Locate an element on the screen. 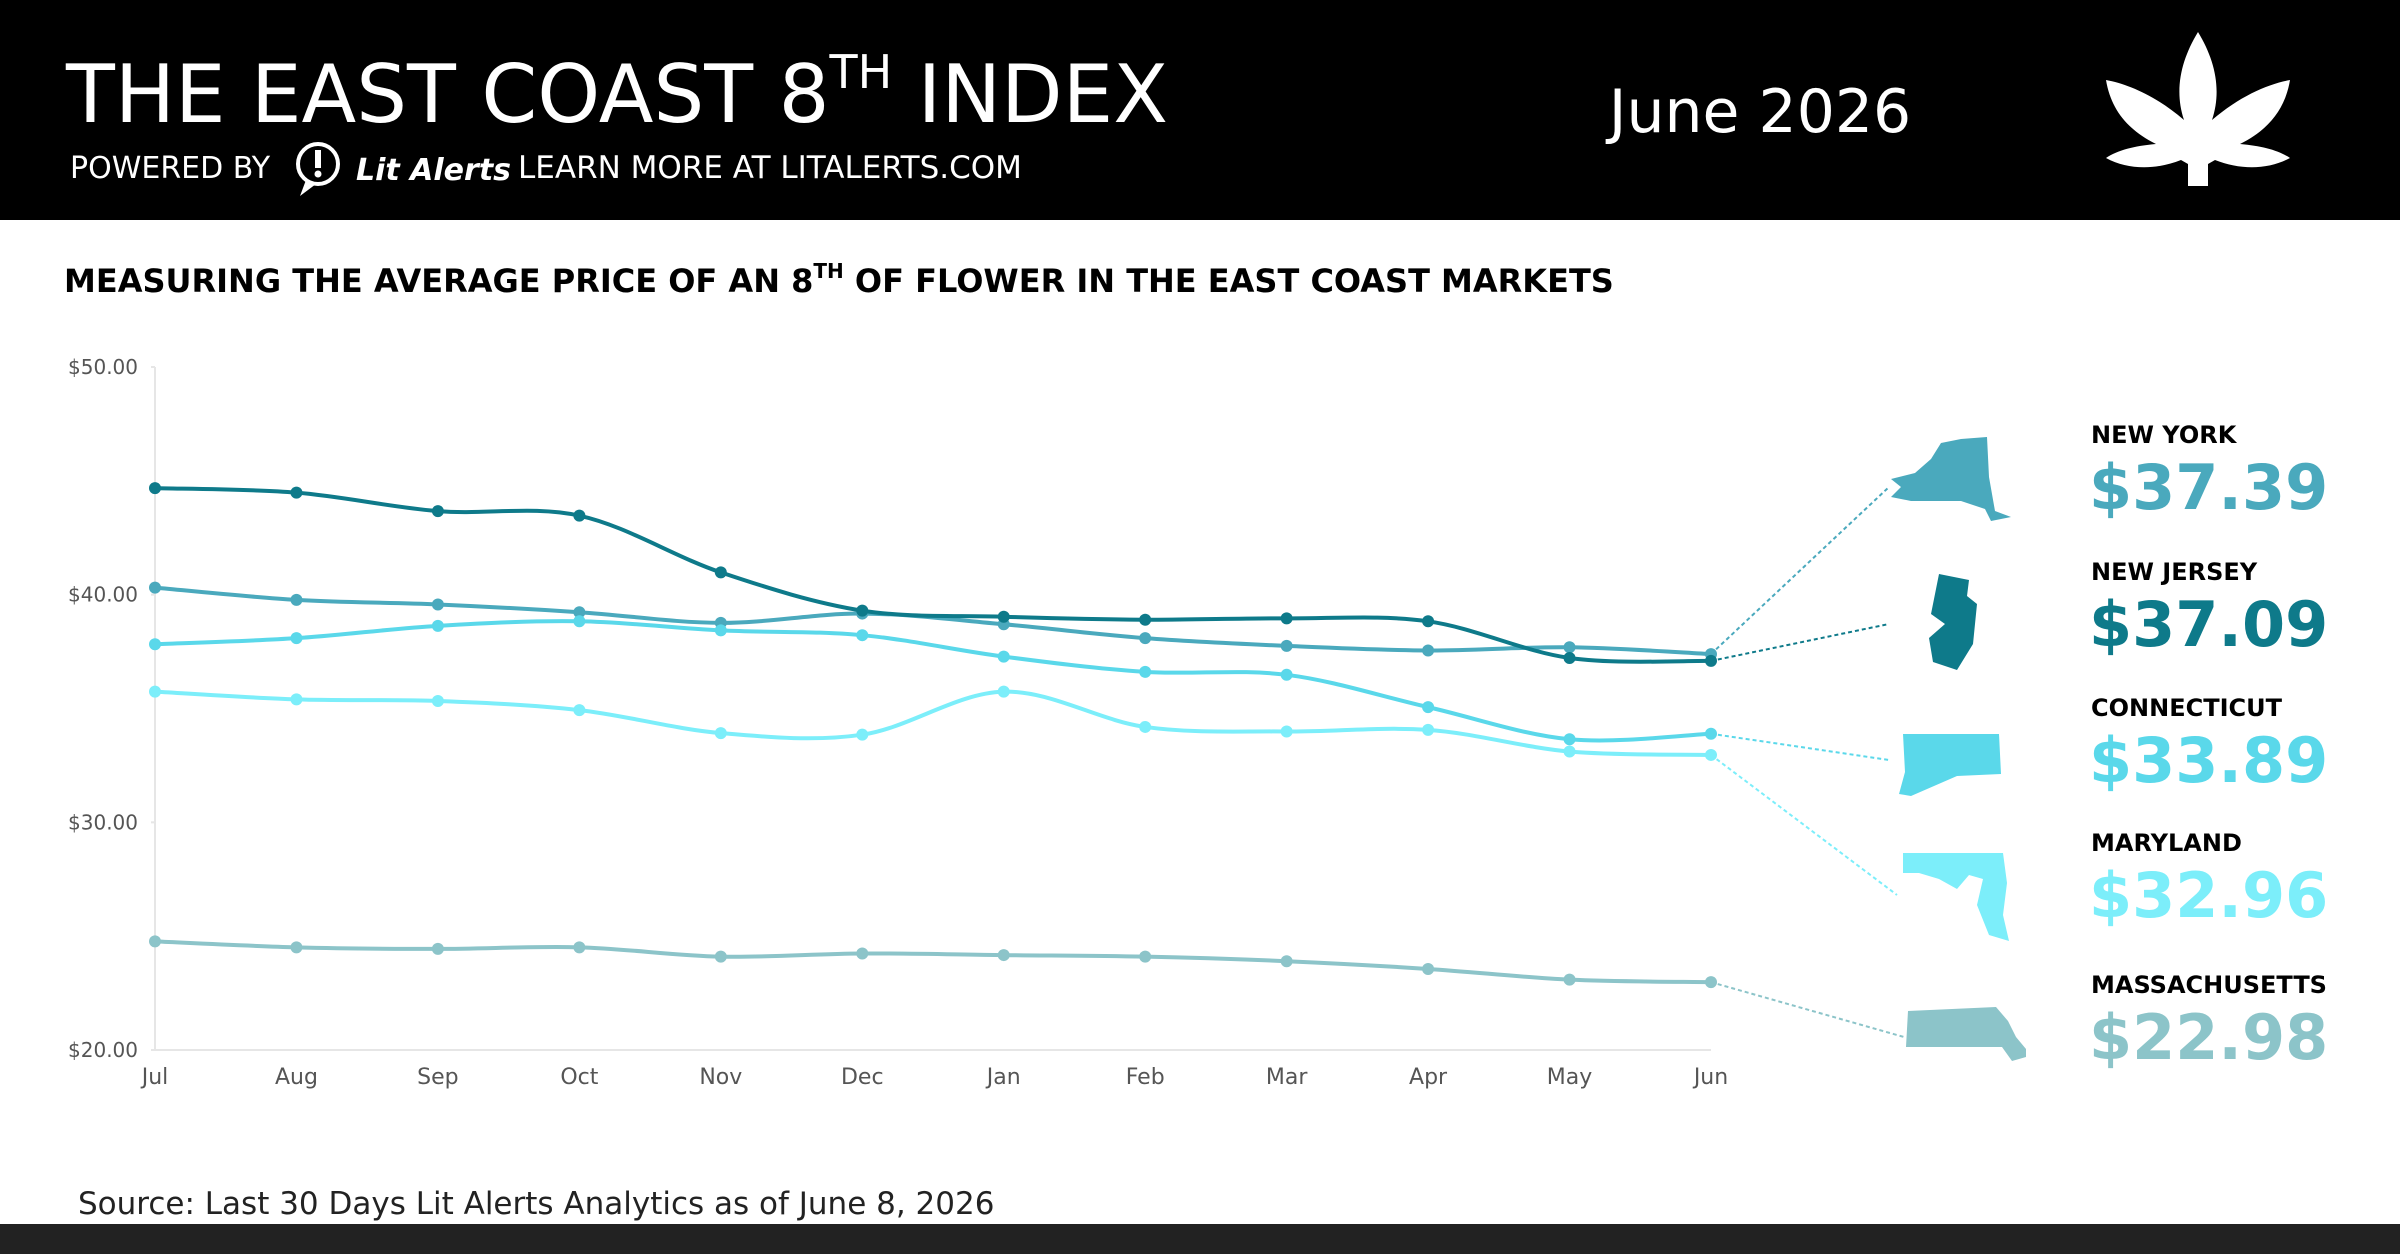 The width and height of the screenshot is (2400, 1254). brand-logo is located at coordinates (318, 169).